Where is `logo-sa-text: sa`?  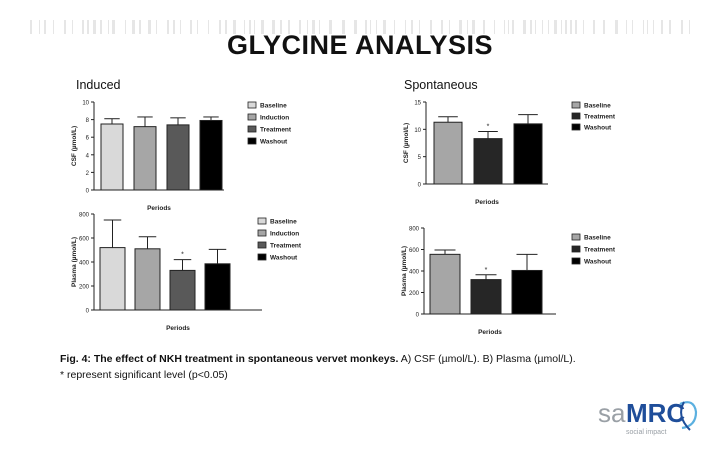 logo-sa-text: sa is located at coordinates (612, 413).